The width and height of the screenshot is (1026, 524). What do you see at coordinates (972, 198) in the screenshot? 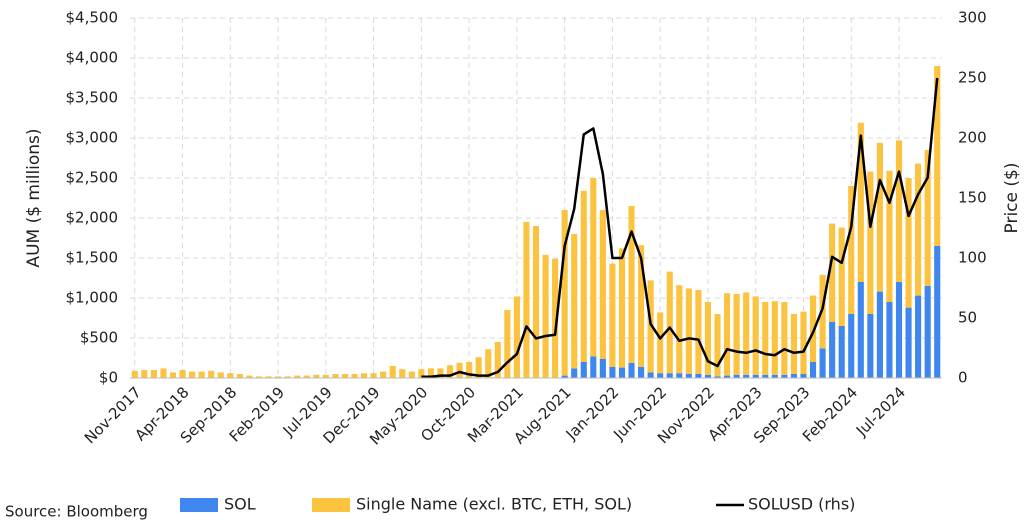
I see `y2-tick-label: 150` at bounding box center [972, 198].